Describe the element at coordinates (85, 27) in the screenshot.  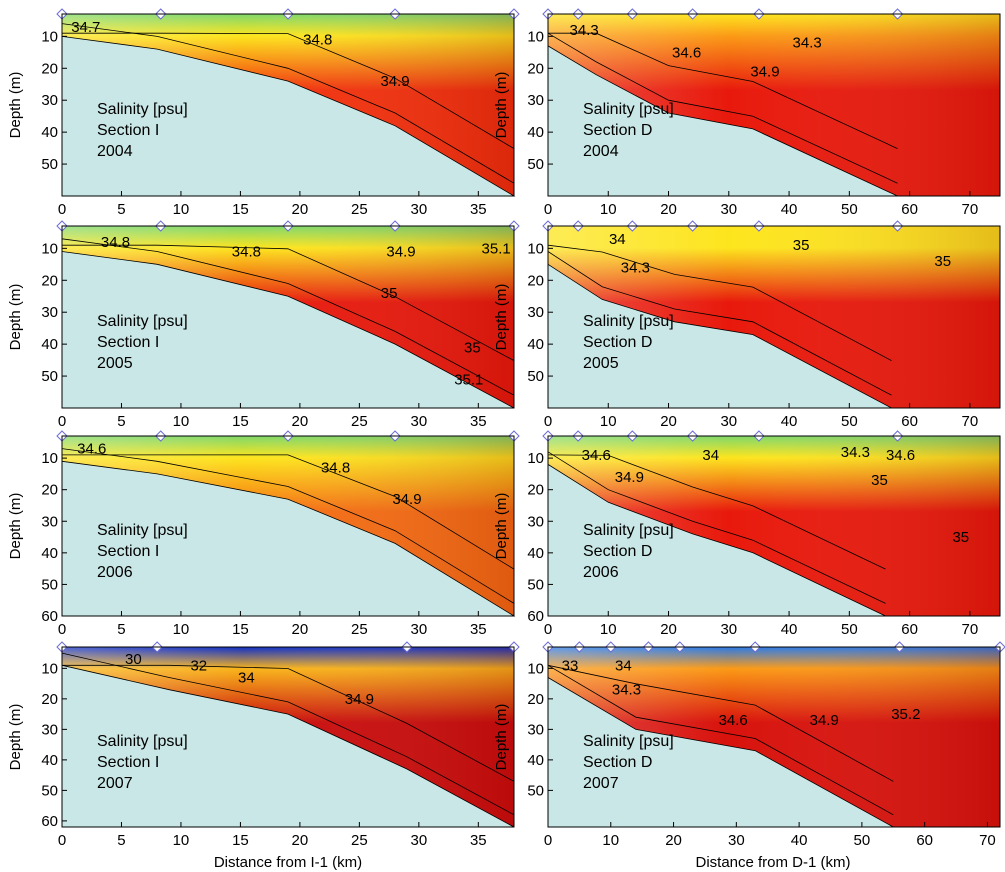
I see `contour-label: 34.7` at that location.